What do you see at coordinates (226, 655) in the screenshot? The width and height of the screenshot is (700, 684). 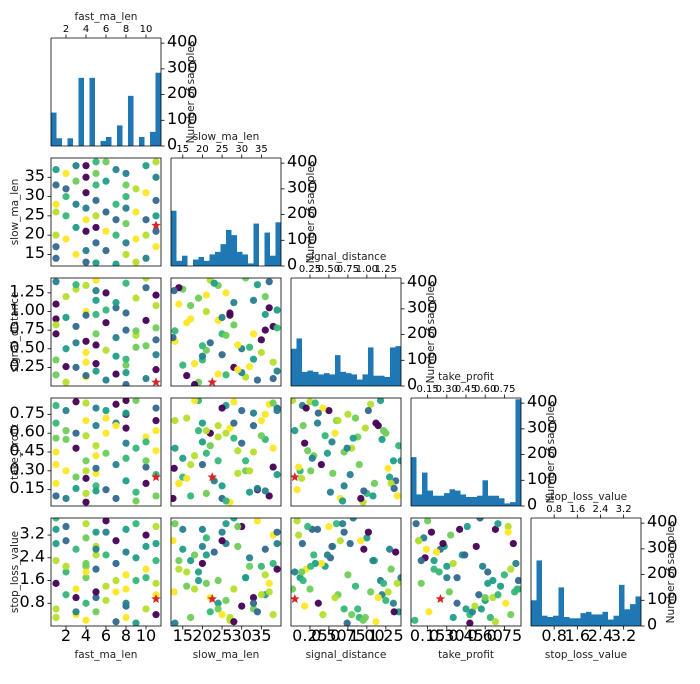 I see `x-axis-label: slow_ma_len` at bounding box center [226, 655].